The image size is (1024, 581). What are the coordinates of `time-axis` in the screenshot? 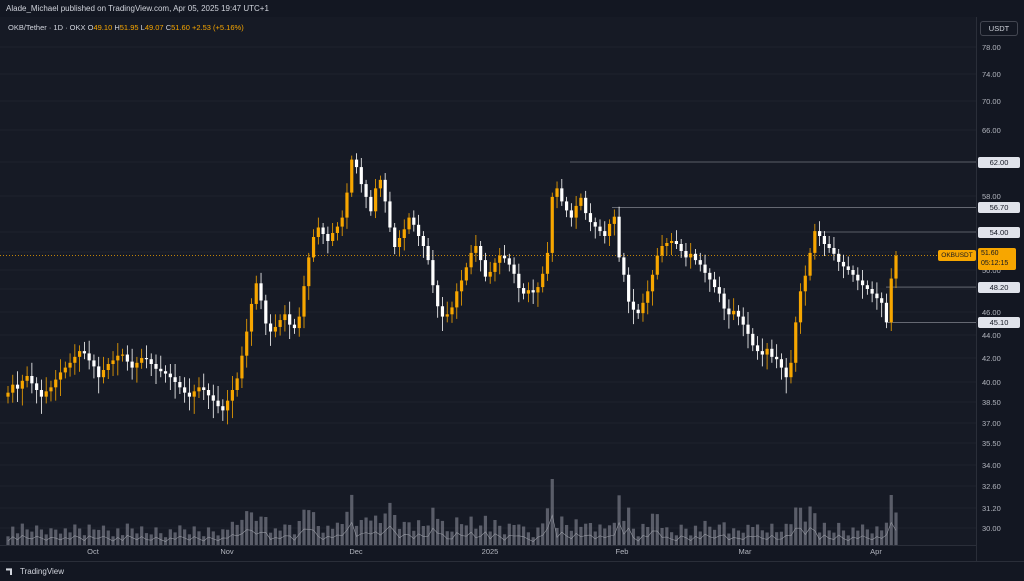 It's located at (488, 553).